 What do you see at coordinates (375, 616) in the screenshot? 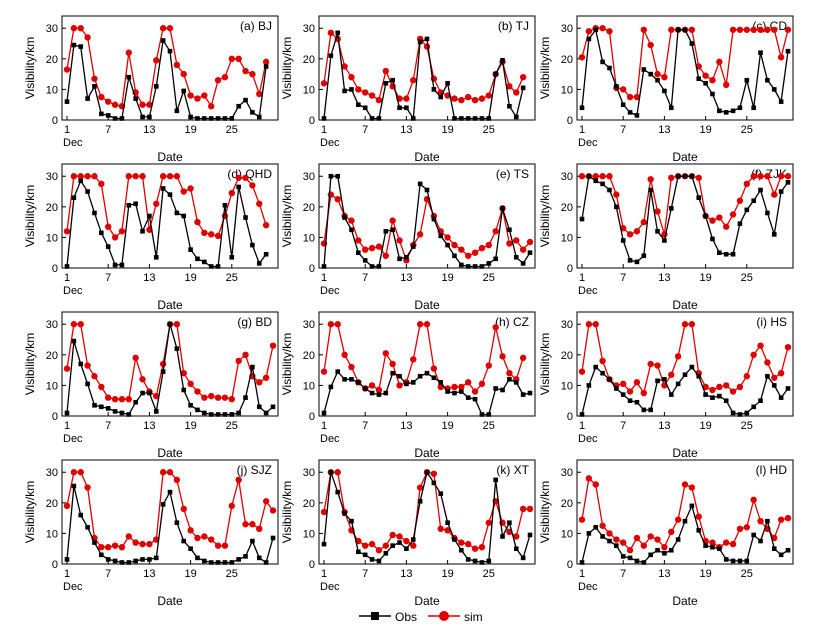
I see `legend-obs-marker` at bounding box center [375, 616].